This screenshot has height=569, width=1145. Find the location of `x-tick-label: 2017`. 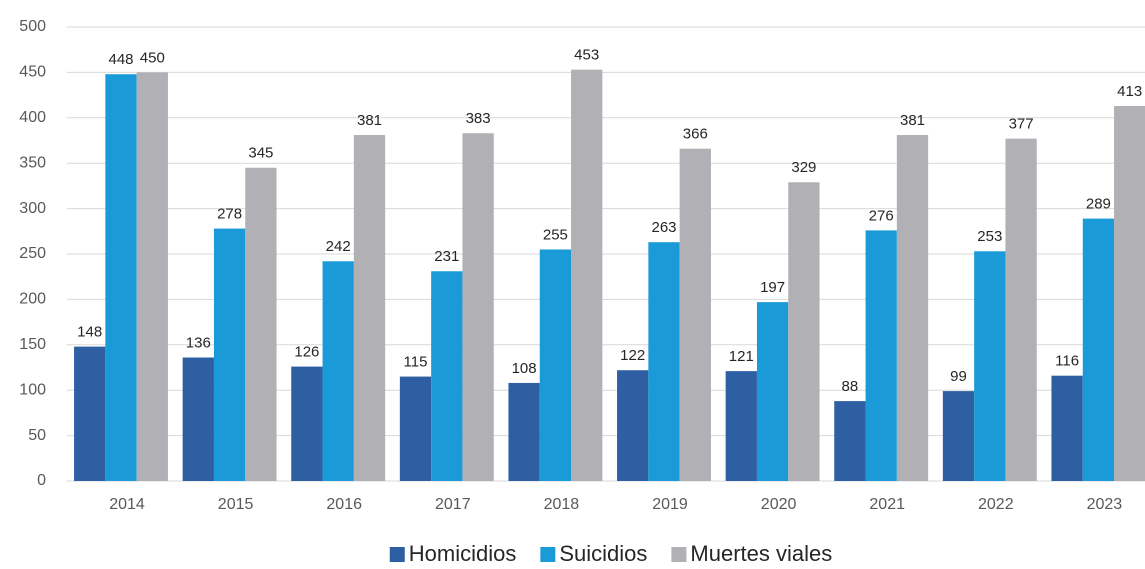

x-tick-label: 2017 is located at coordinates (453, 504).